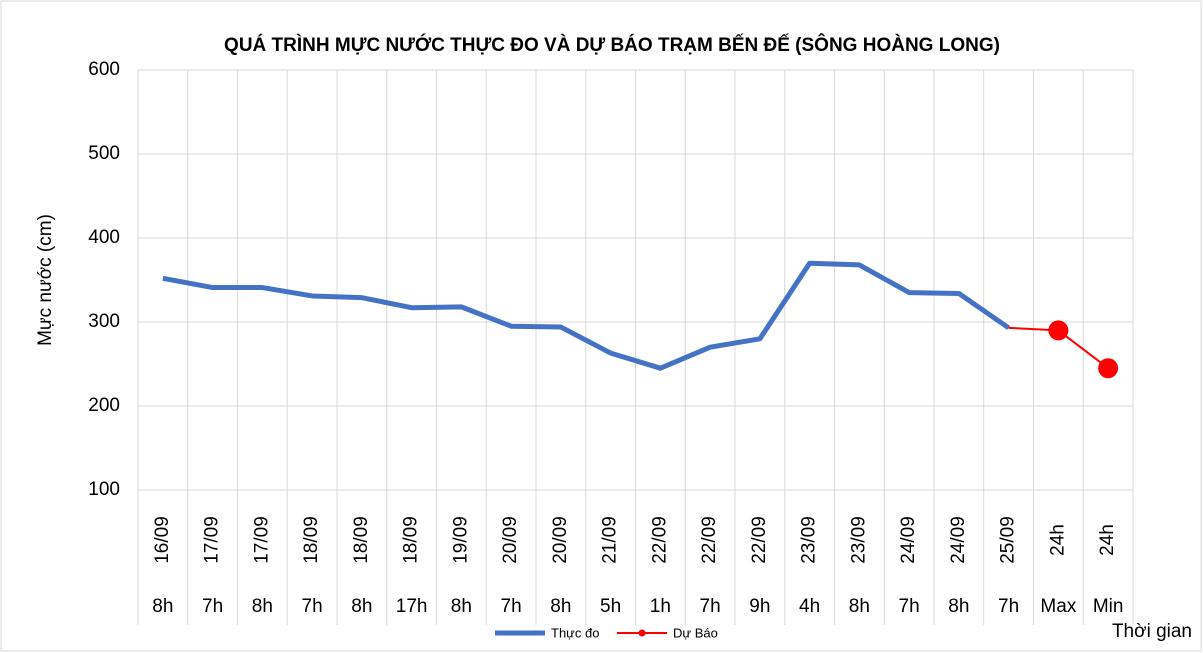 This screenshot has height=653, width=1203. What do you see at coordinates (460, 540) in the screenshot?
I see `x-tick-label: 19/09` at bounding box center [460, 540].